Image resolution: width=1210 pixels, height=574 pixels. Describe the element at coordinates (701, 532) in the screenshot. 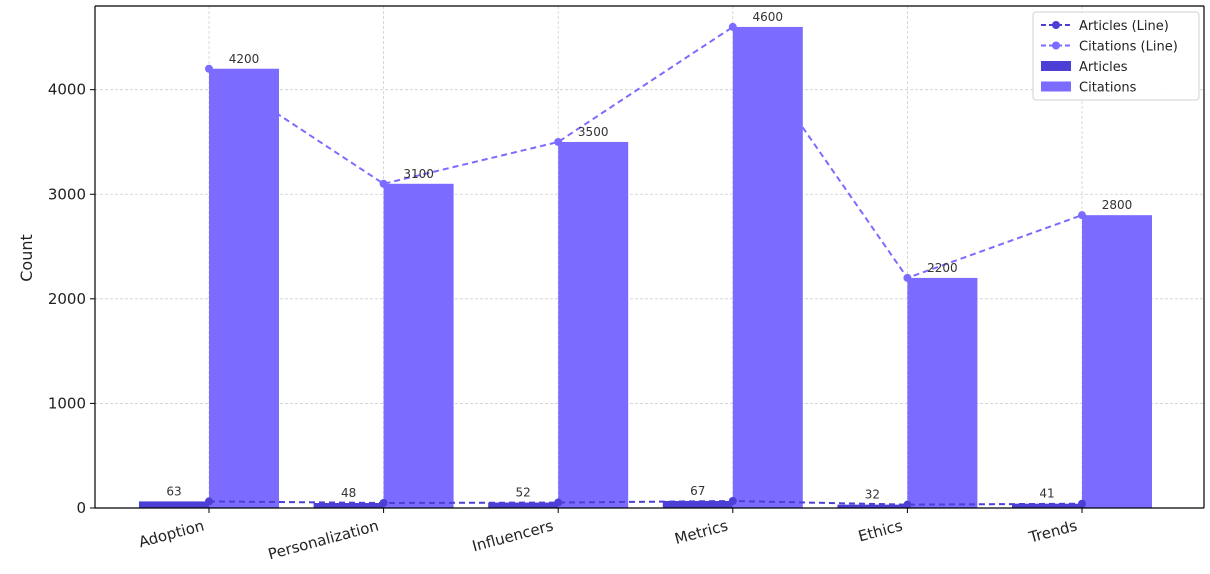

I see `x-tick-label: Metrics` at that location.